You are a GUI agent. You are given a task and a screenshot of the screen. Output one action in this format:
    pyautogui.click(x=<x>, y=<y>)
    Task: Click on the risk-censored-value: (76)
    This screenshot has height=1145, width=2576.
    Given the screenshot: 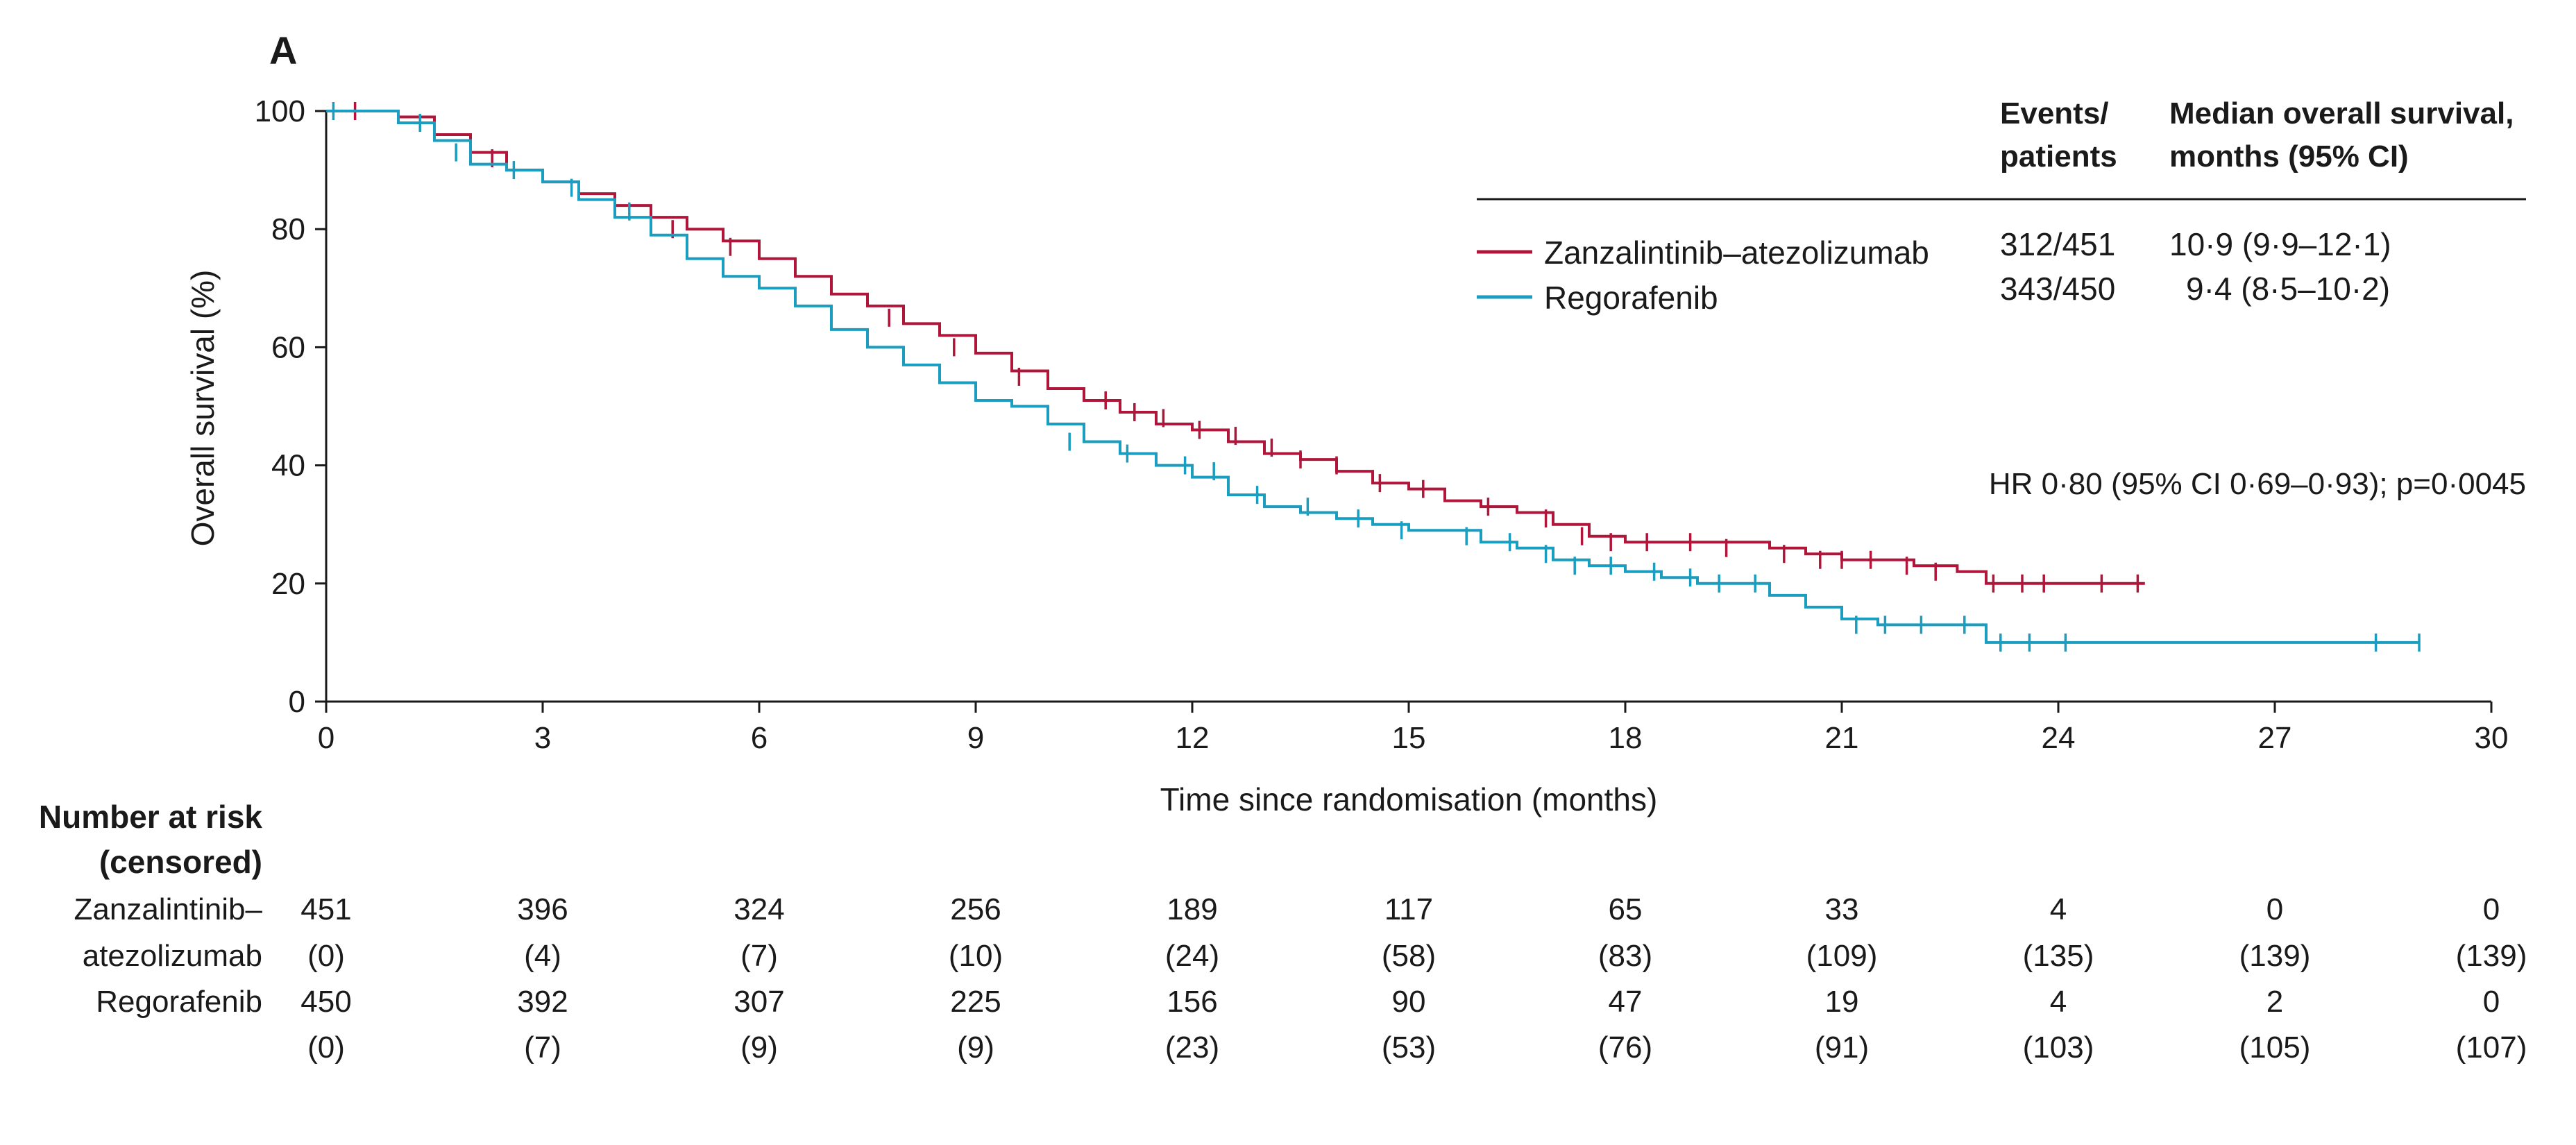 What is the action you would take?
    pyautogui.click(x=1625, y=1047)
    